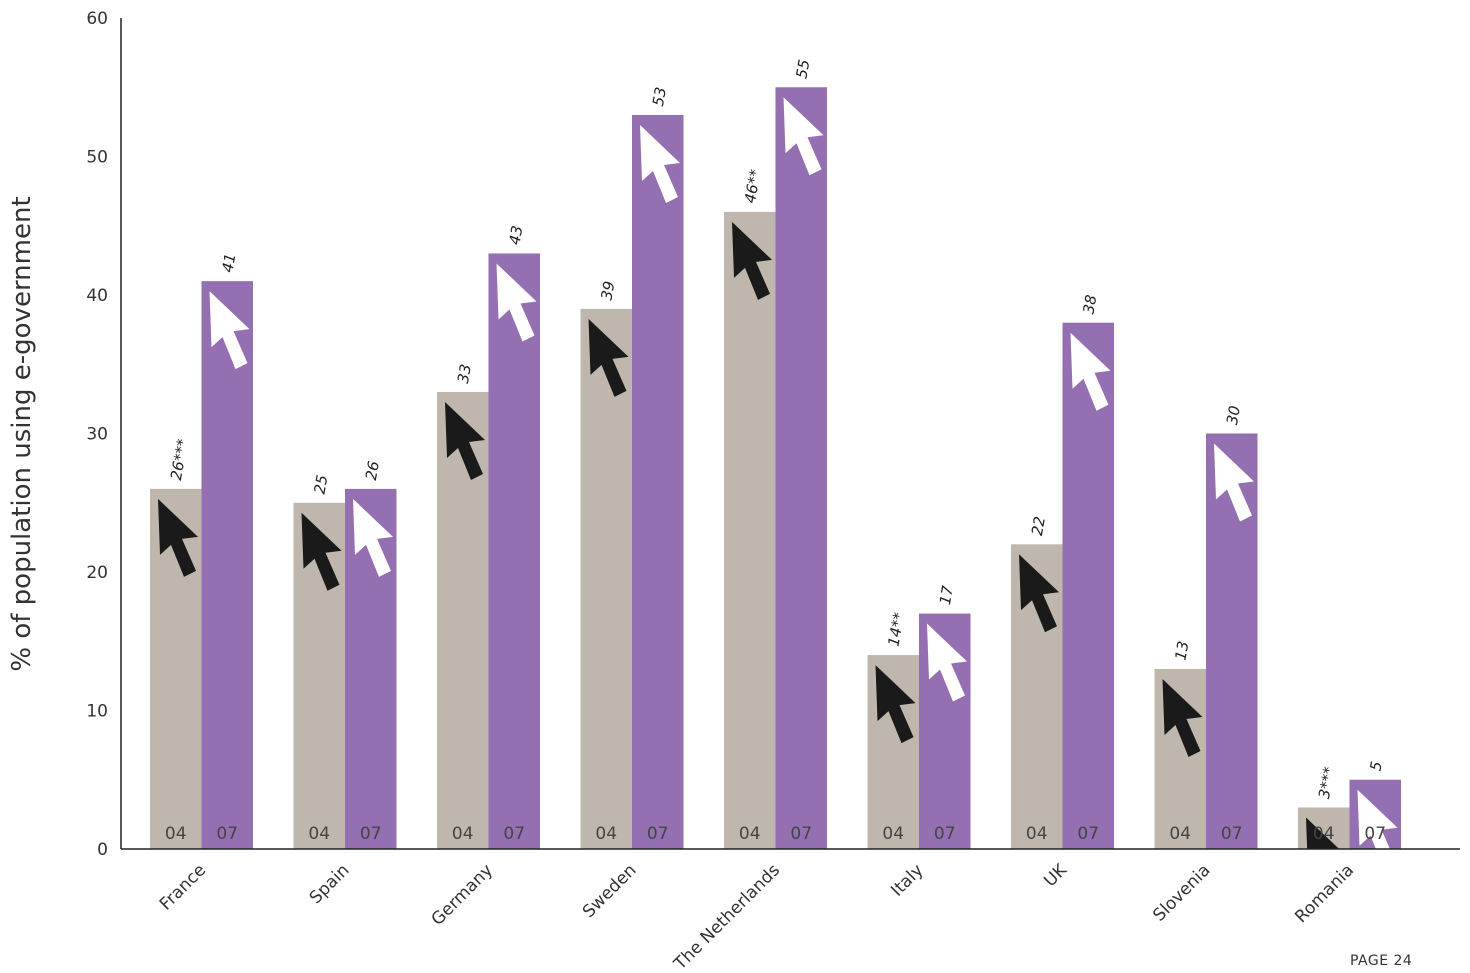 The image size is (1470, 973). What do you see at coordinates (97, 296) in the screenshot?
I see `y-tick-label: 40` at bounding box center [97, 296].